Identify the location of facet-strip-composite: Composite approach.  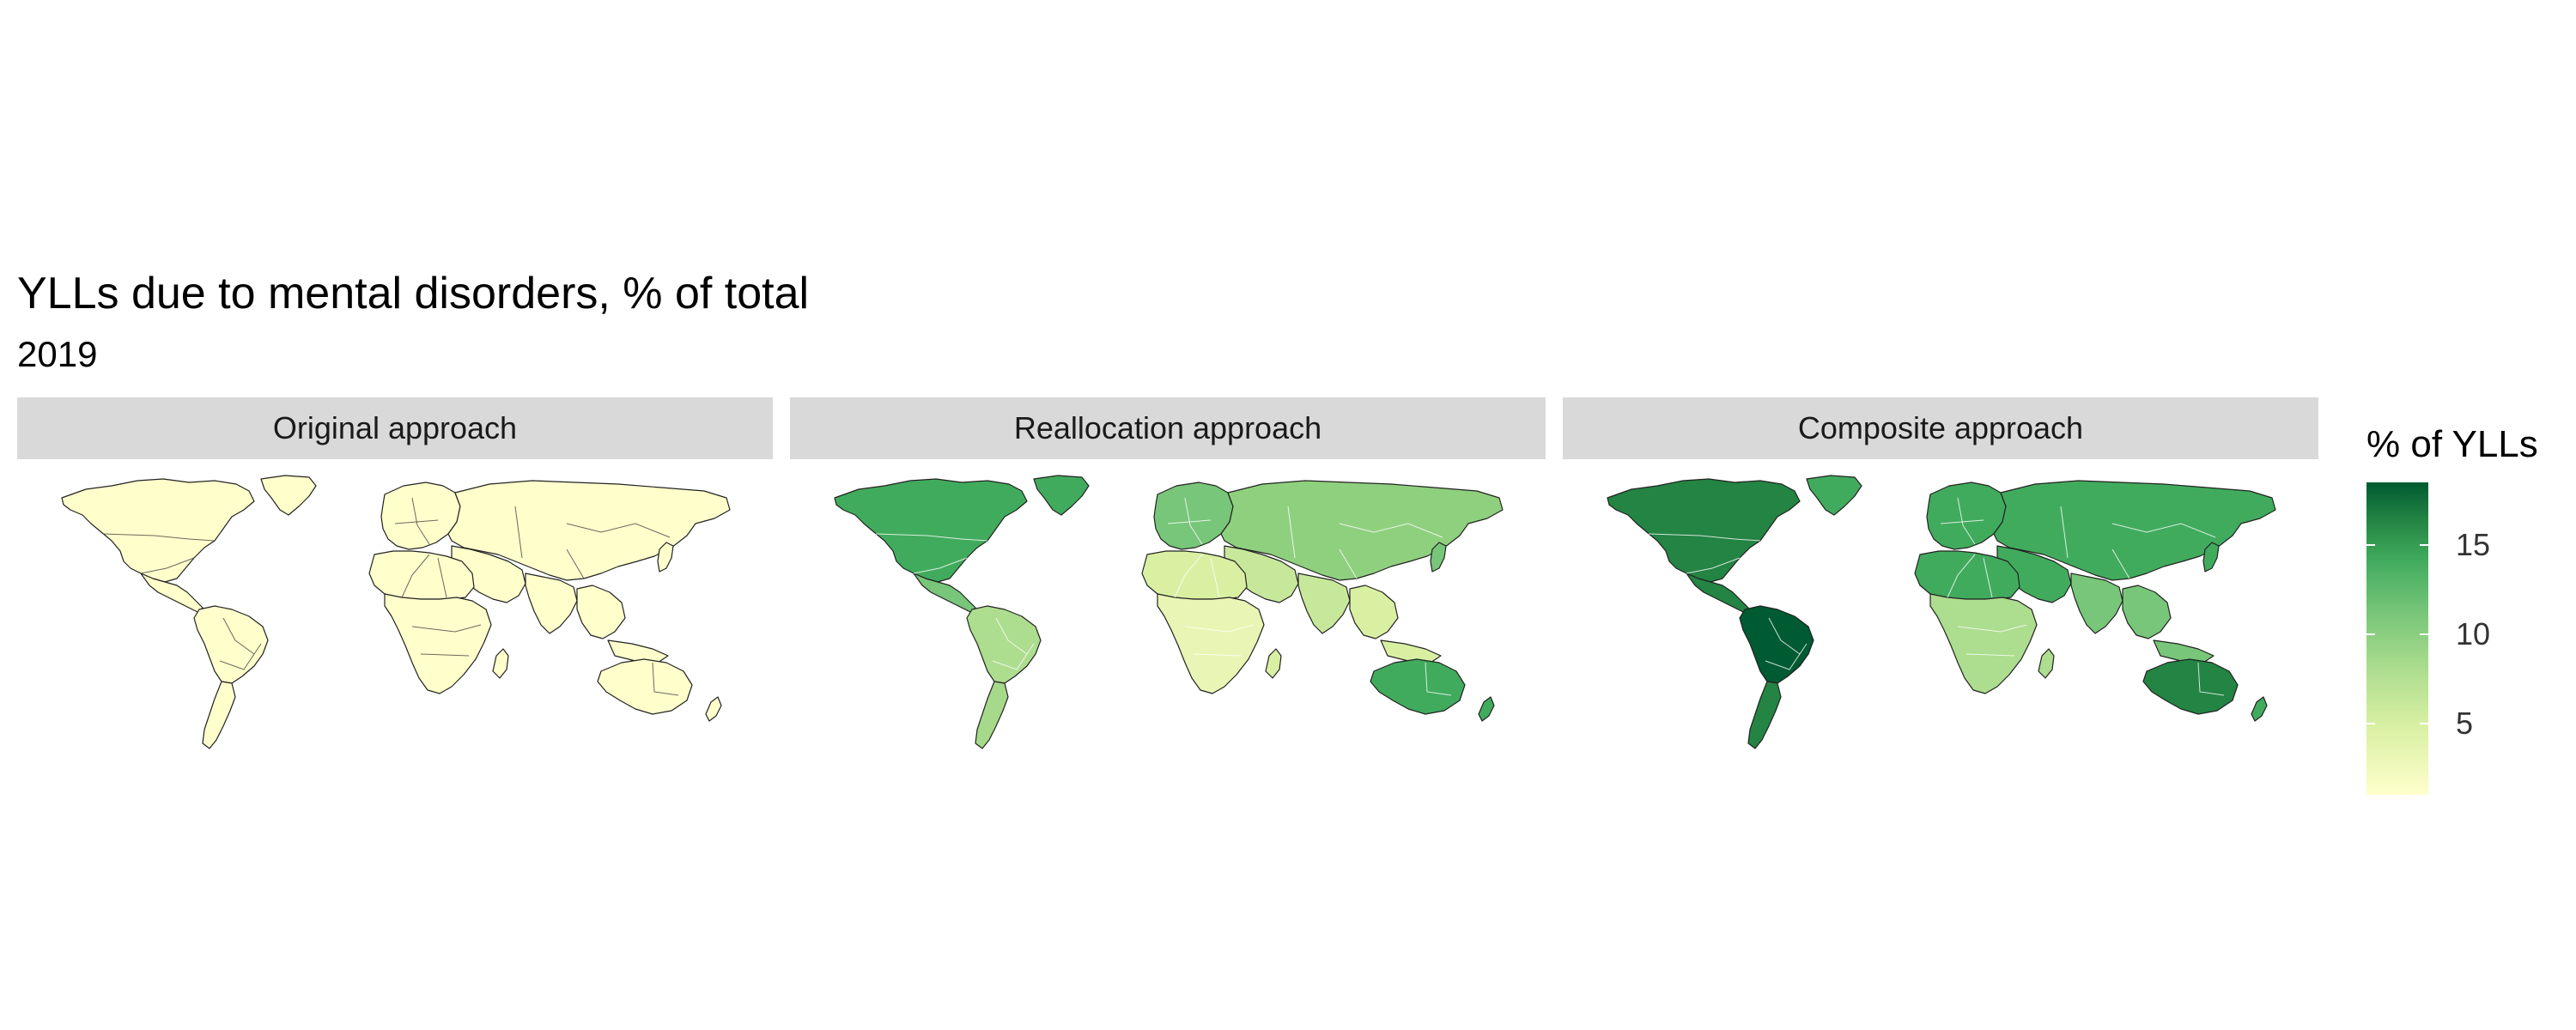
(1940, 428).